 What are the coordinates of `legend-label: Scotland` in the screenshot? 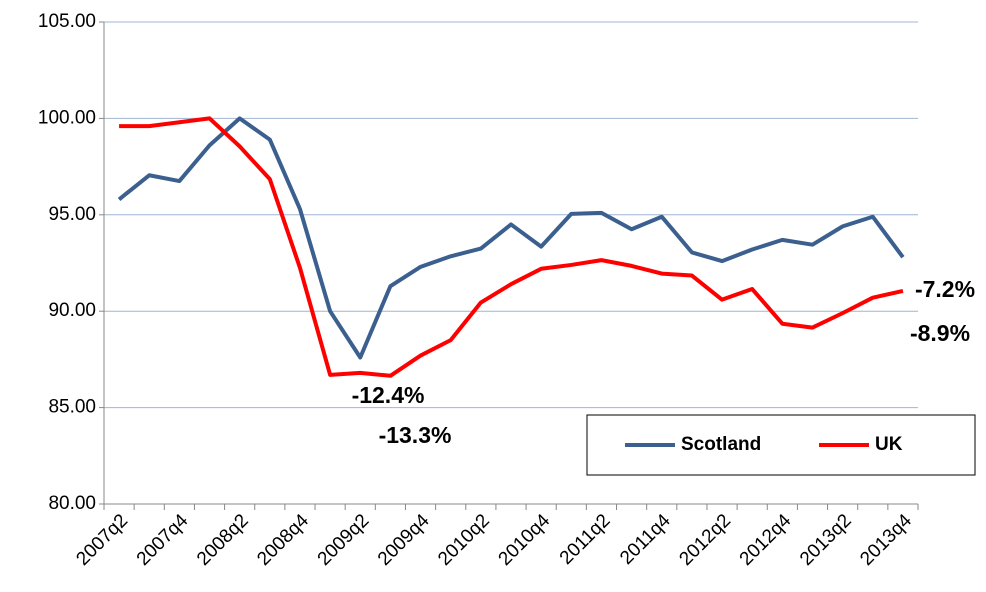 It's located at (721, 444).